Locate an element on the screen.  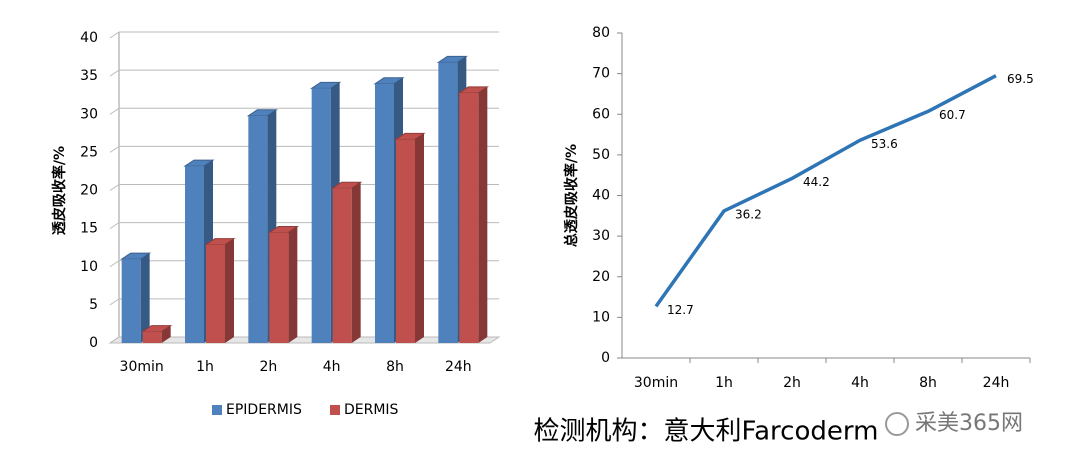
y-tick-label: 50 is located at coordinates (601, 155).